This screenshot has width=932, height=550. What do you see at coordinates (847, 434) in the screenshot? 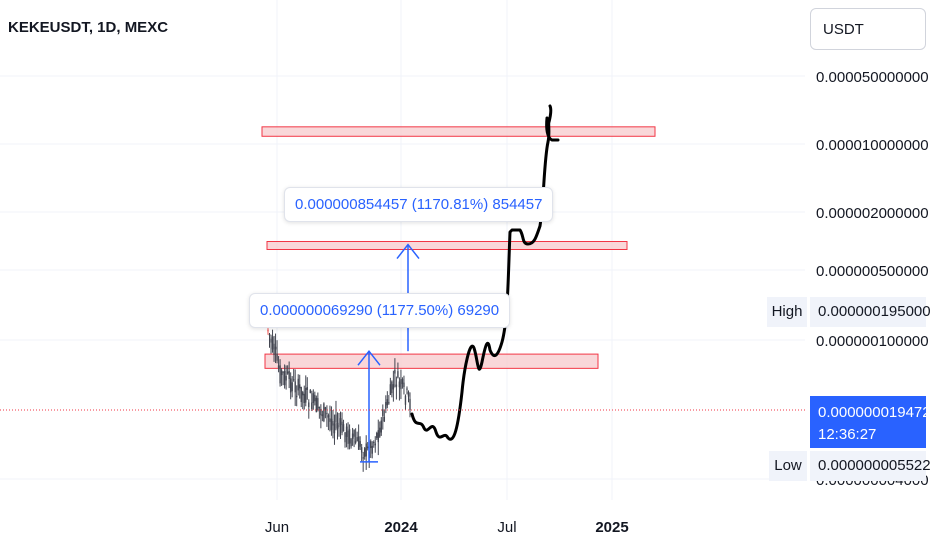
I see `last-price-countdown: 12:36:27` at bounding box center [847, 434].